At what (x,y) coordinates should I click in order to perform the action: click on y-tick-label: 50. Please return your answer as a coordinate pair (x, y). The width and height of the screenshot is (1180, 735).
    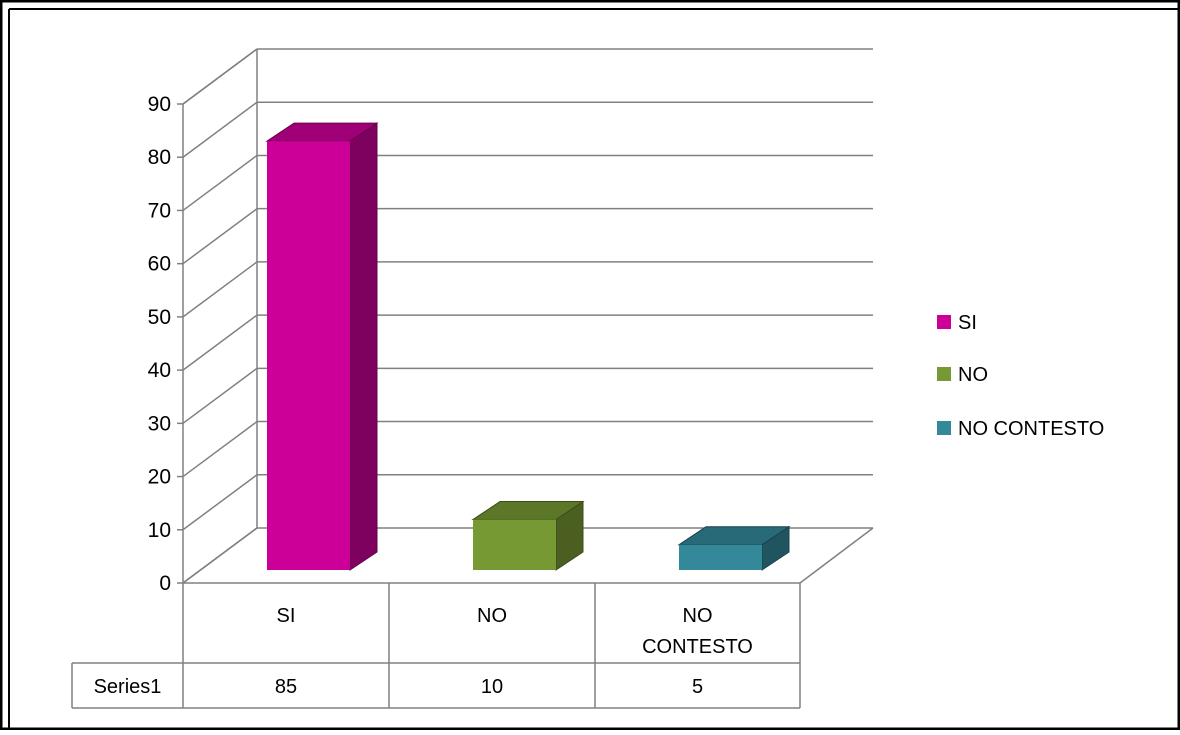
    Looking at the image, I should click on (159, 317).